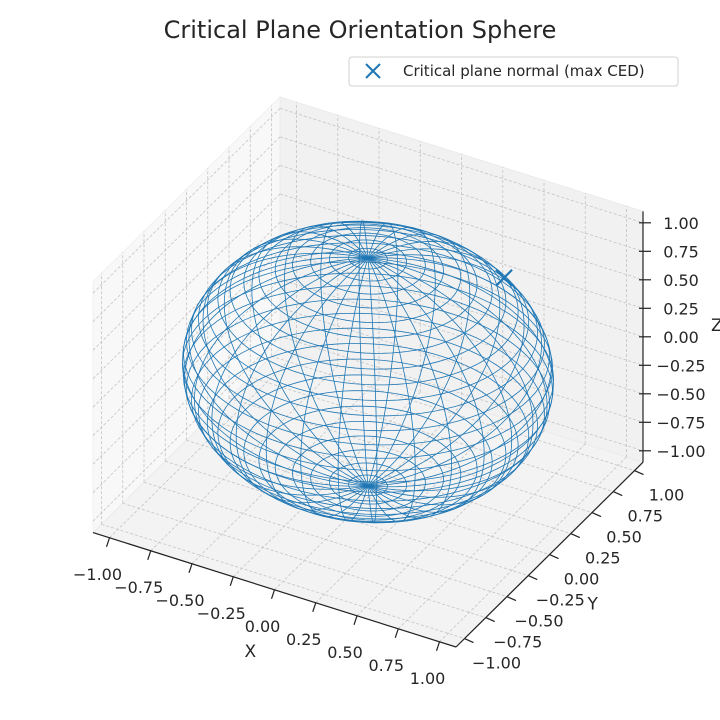 The image size is (720, 720). Describe the element at coordinates (680, 394) in the screenshot. I see `z-tick-label: −0.50` at that location.